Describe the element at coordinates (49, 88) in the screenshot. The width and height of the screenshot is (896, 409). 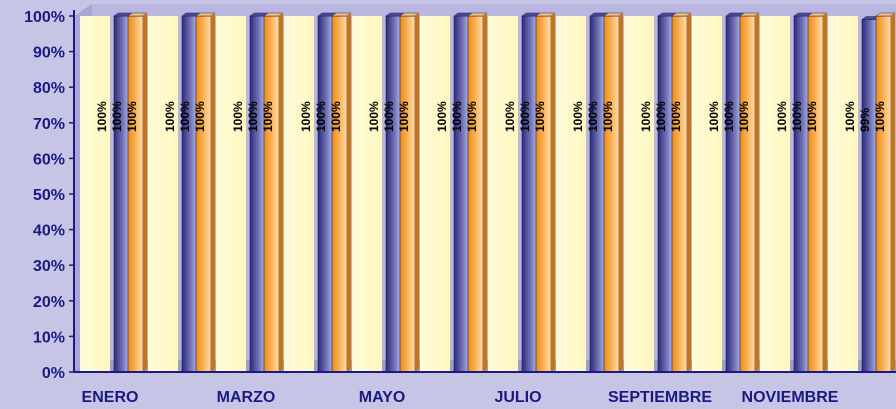
I see `y-tick-label: 80%` at that location.